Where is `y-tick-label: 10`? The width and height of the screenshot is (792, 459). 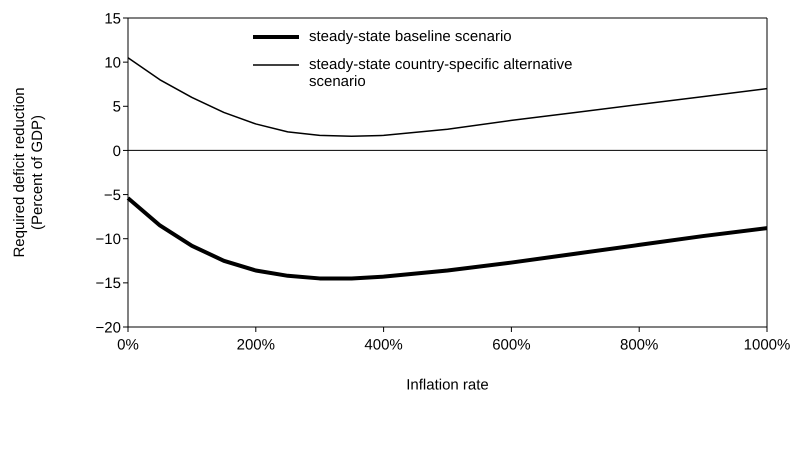
y-tick-label: 10 is located at coordinates (112, 63).